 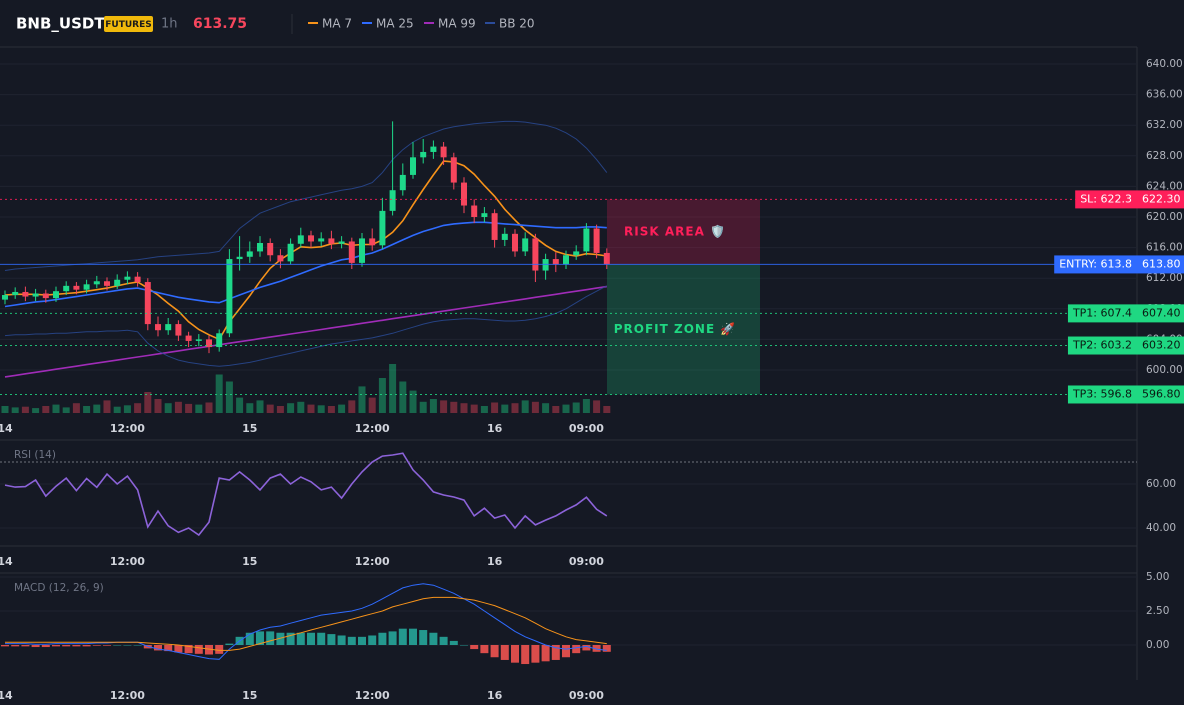 What do you see at coordinates (249, 428) in the screenshot?
I see `x-tick-label: 15` at bounding box center [249, 428].